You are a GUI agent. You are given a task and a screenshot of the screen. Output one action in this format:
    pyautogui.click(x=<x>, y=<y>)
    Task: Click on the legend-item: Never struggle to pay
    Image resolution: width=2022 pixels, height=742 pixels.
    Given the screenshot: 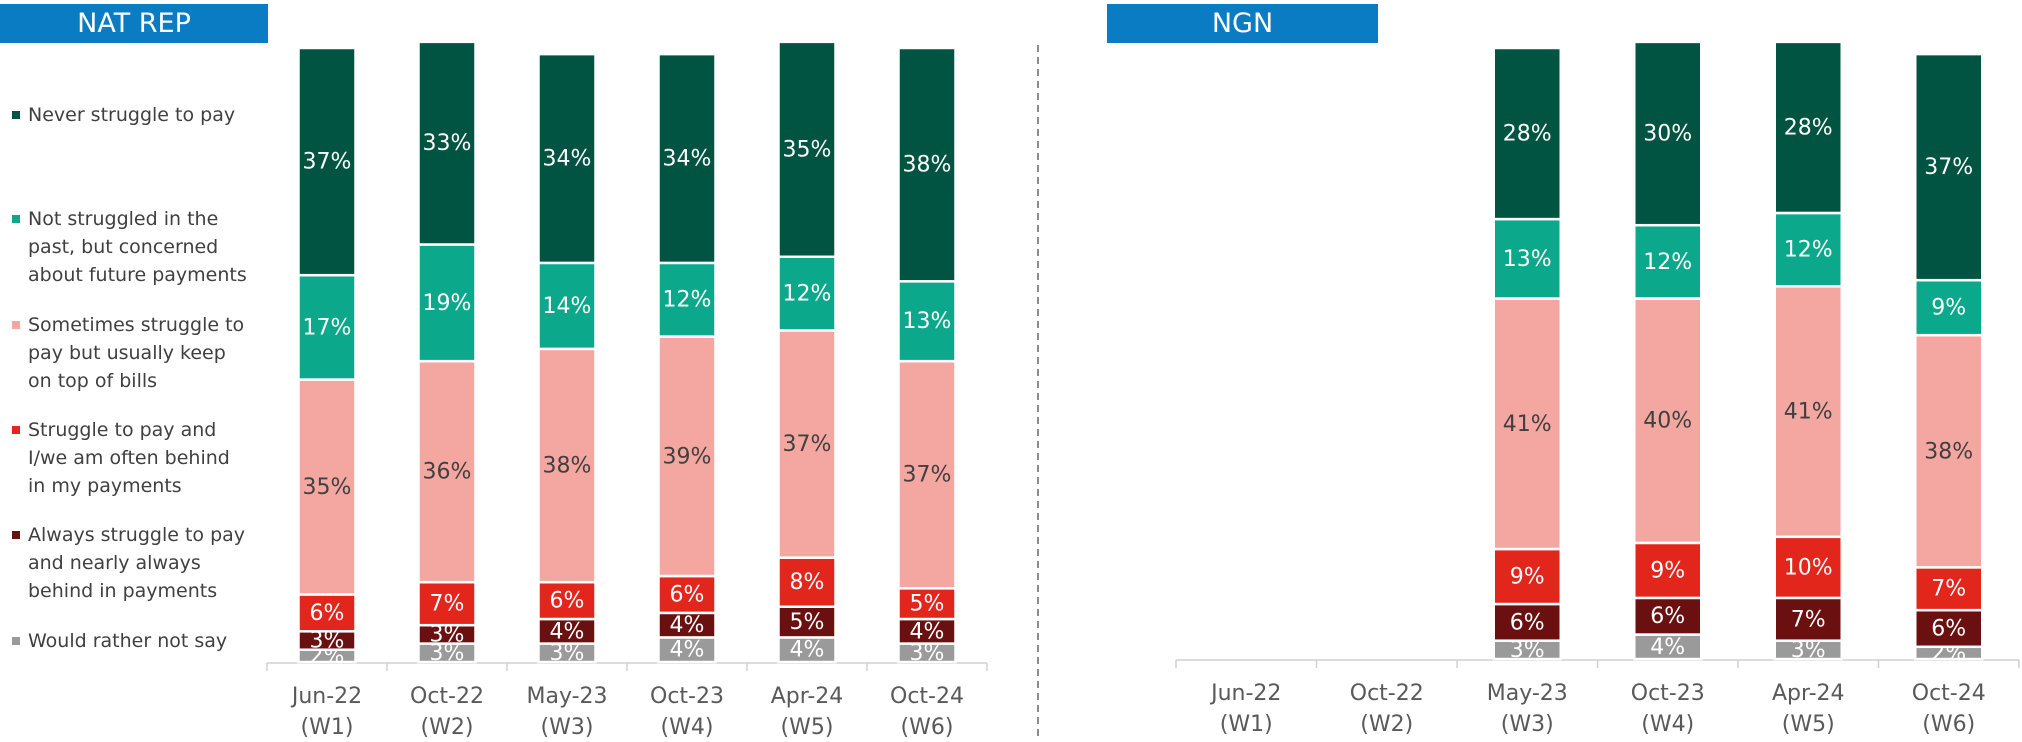 What is the action you would take?
    pyautogui.click(x=129, y=115)
    